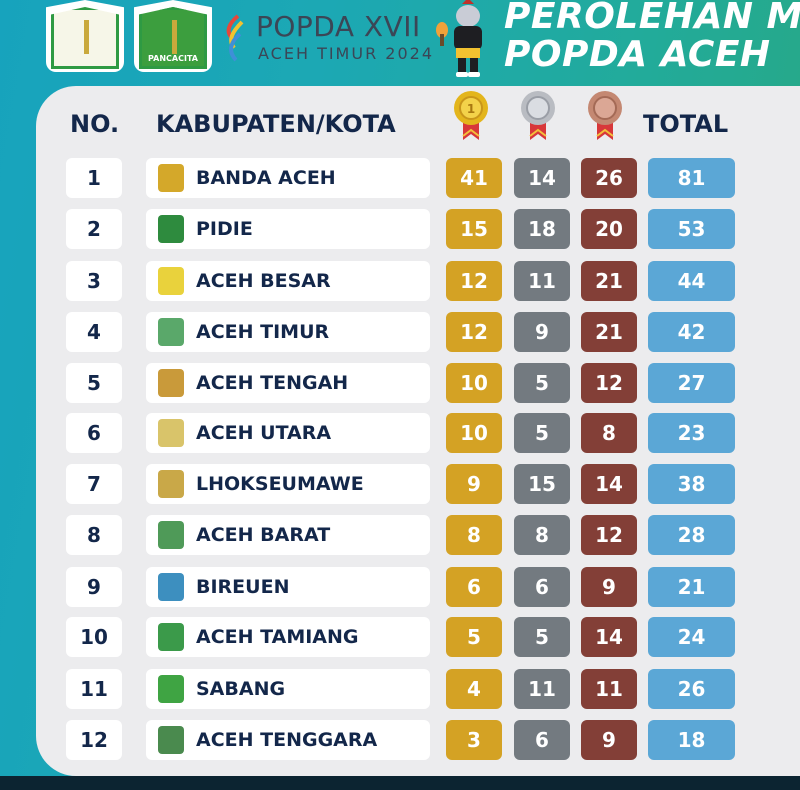  Describe the element at coordinates (459, 38) in the screenshot. I see `mascot-icon` at that location.